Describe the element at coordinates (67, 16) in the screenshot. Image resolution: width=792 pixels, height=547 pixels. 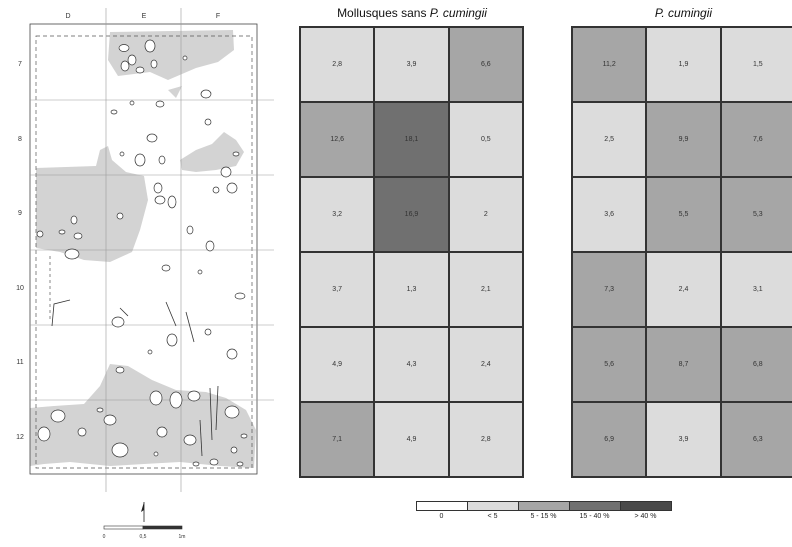
I see `plan-col-label-d: D` at that location.